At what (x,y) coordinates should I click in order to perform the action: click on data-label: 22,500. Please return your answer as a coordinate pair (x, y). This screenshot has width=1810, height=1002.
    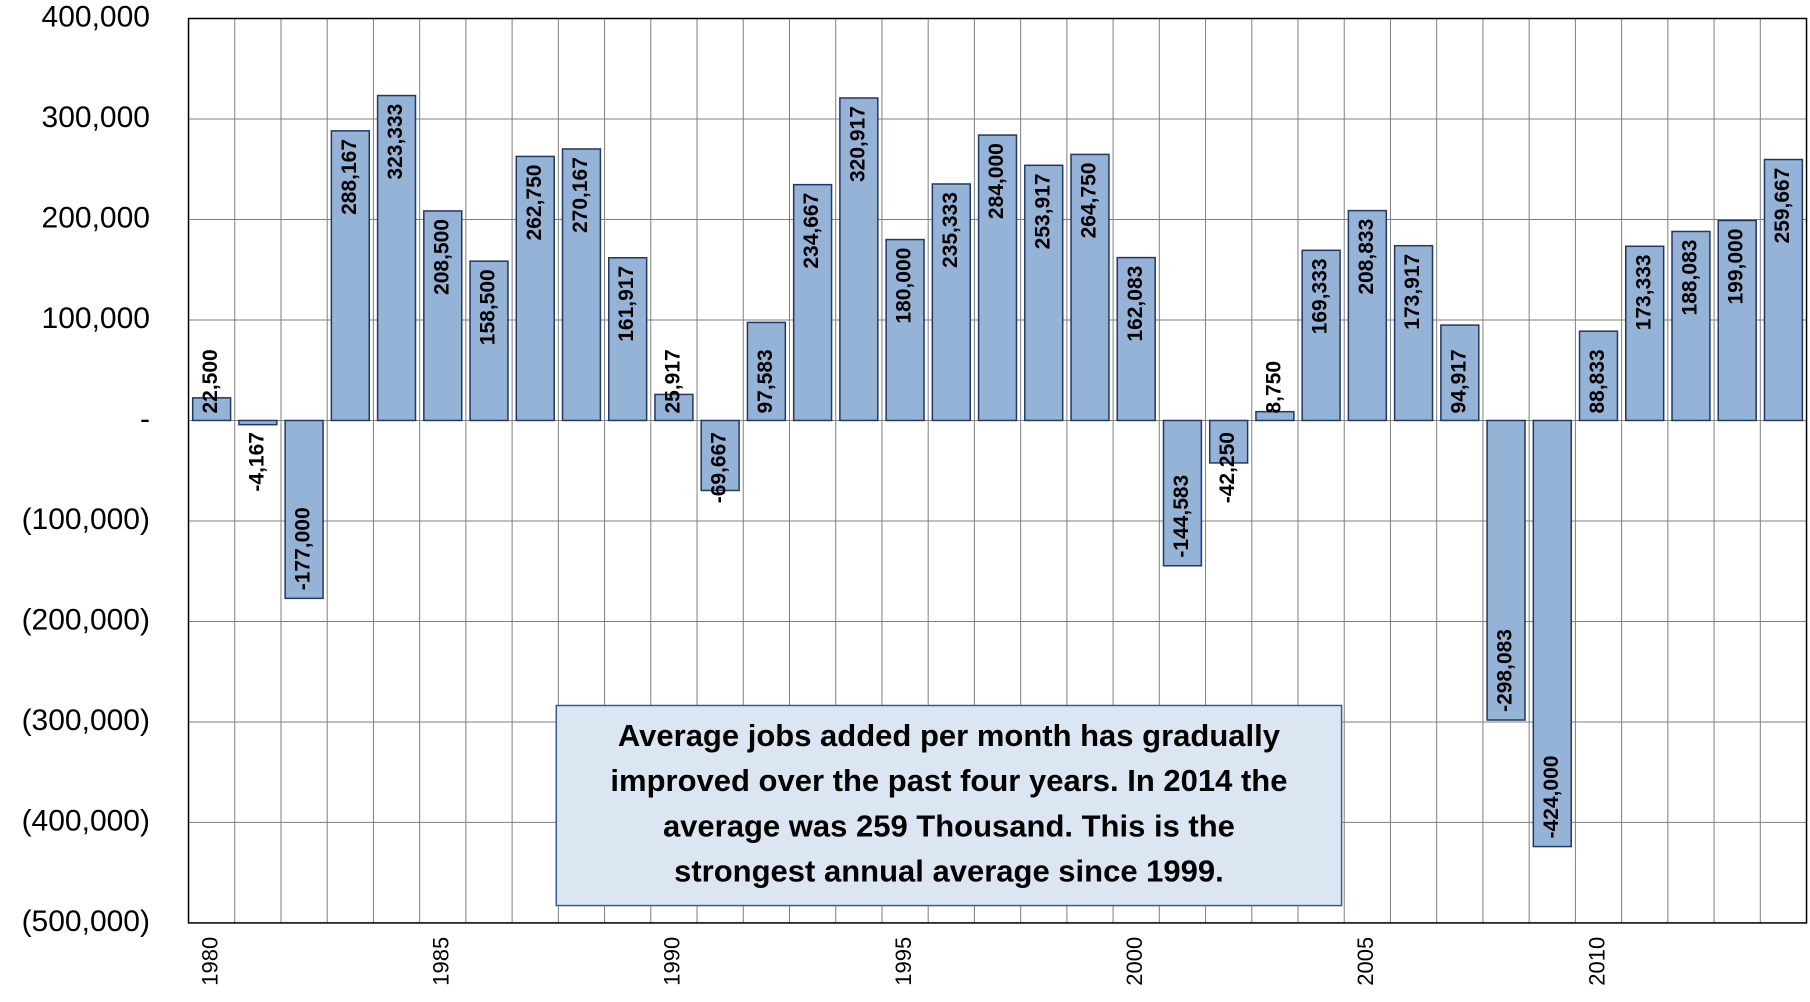
    Looking at the image, I should click on (210, 381).